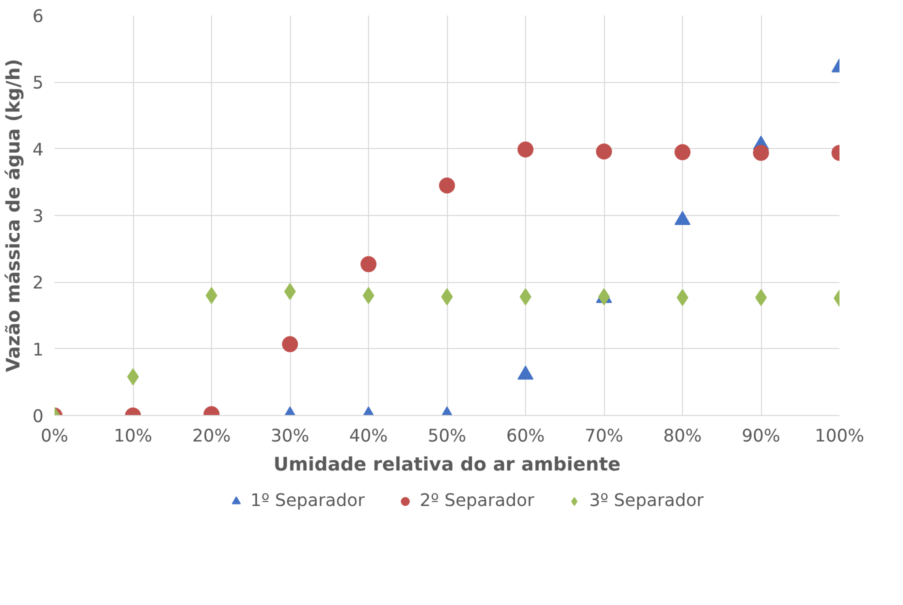 The height and width of the screenshot is (605, 903). What do you see at coordinates (447, 465) in the screenshot?
I see `x-axis-title: Umidade relativa do ar ambiente` at bounding box center [447, 465].